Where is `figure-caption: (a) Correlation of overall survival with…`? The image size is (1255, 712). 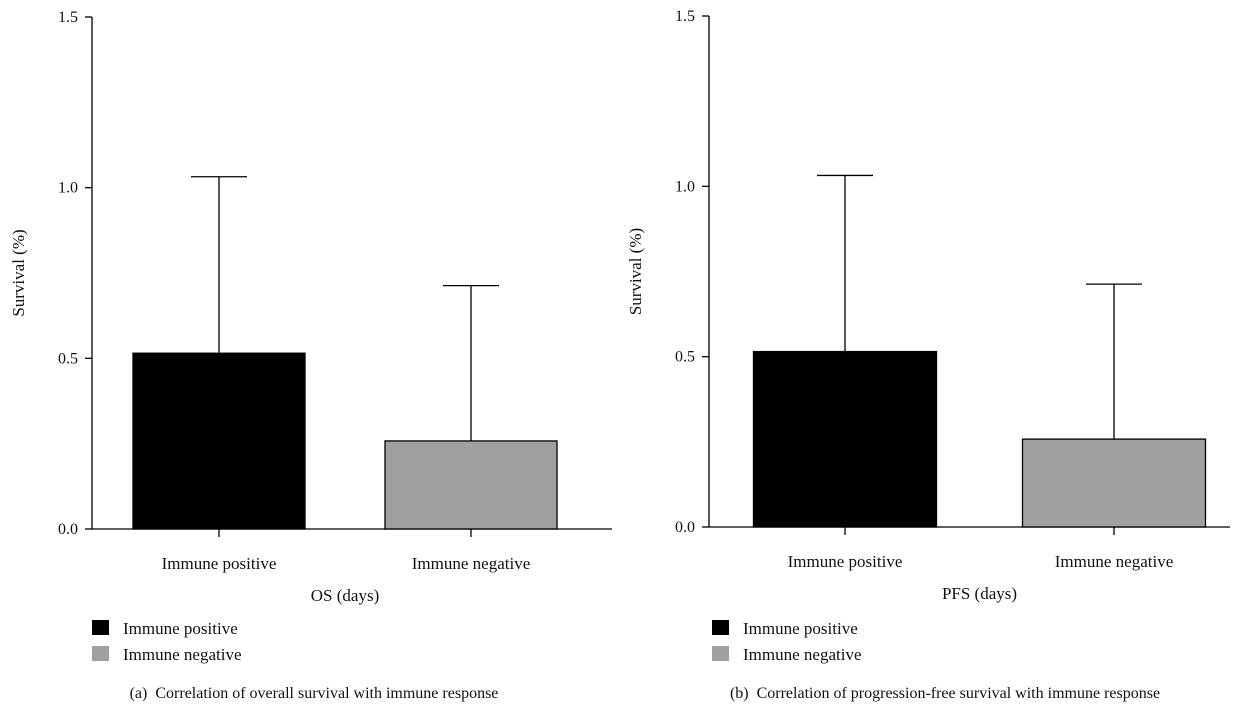
figure-caption: (a) Correlation of overall survival with… is located at coordinates (314, 693).